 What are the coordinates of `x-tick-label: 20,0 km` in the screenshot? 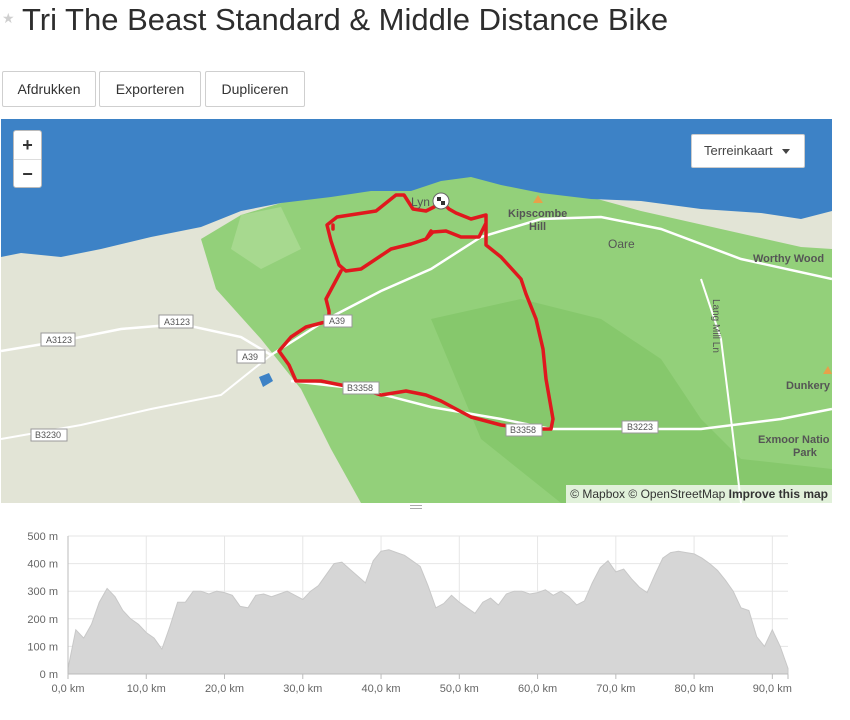 It's located at (224, 689).